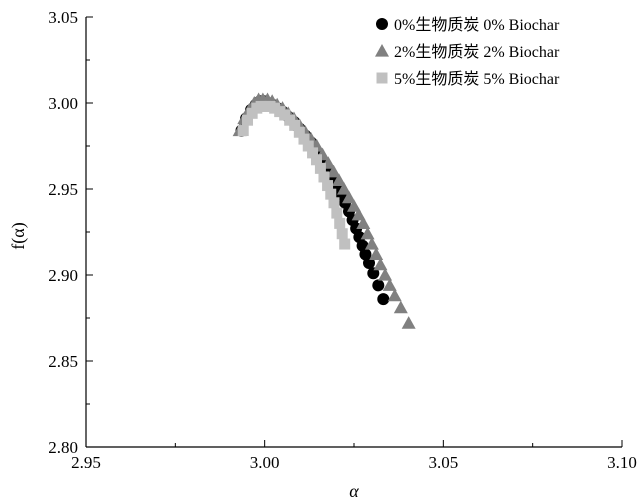 The height and width of the screenshot is (504, 641). I want to click on plot-area, so click(324, 210).